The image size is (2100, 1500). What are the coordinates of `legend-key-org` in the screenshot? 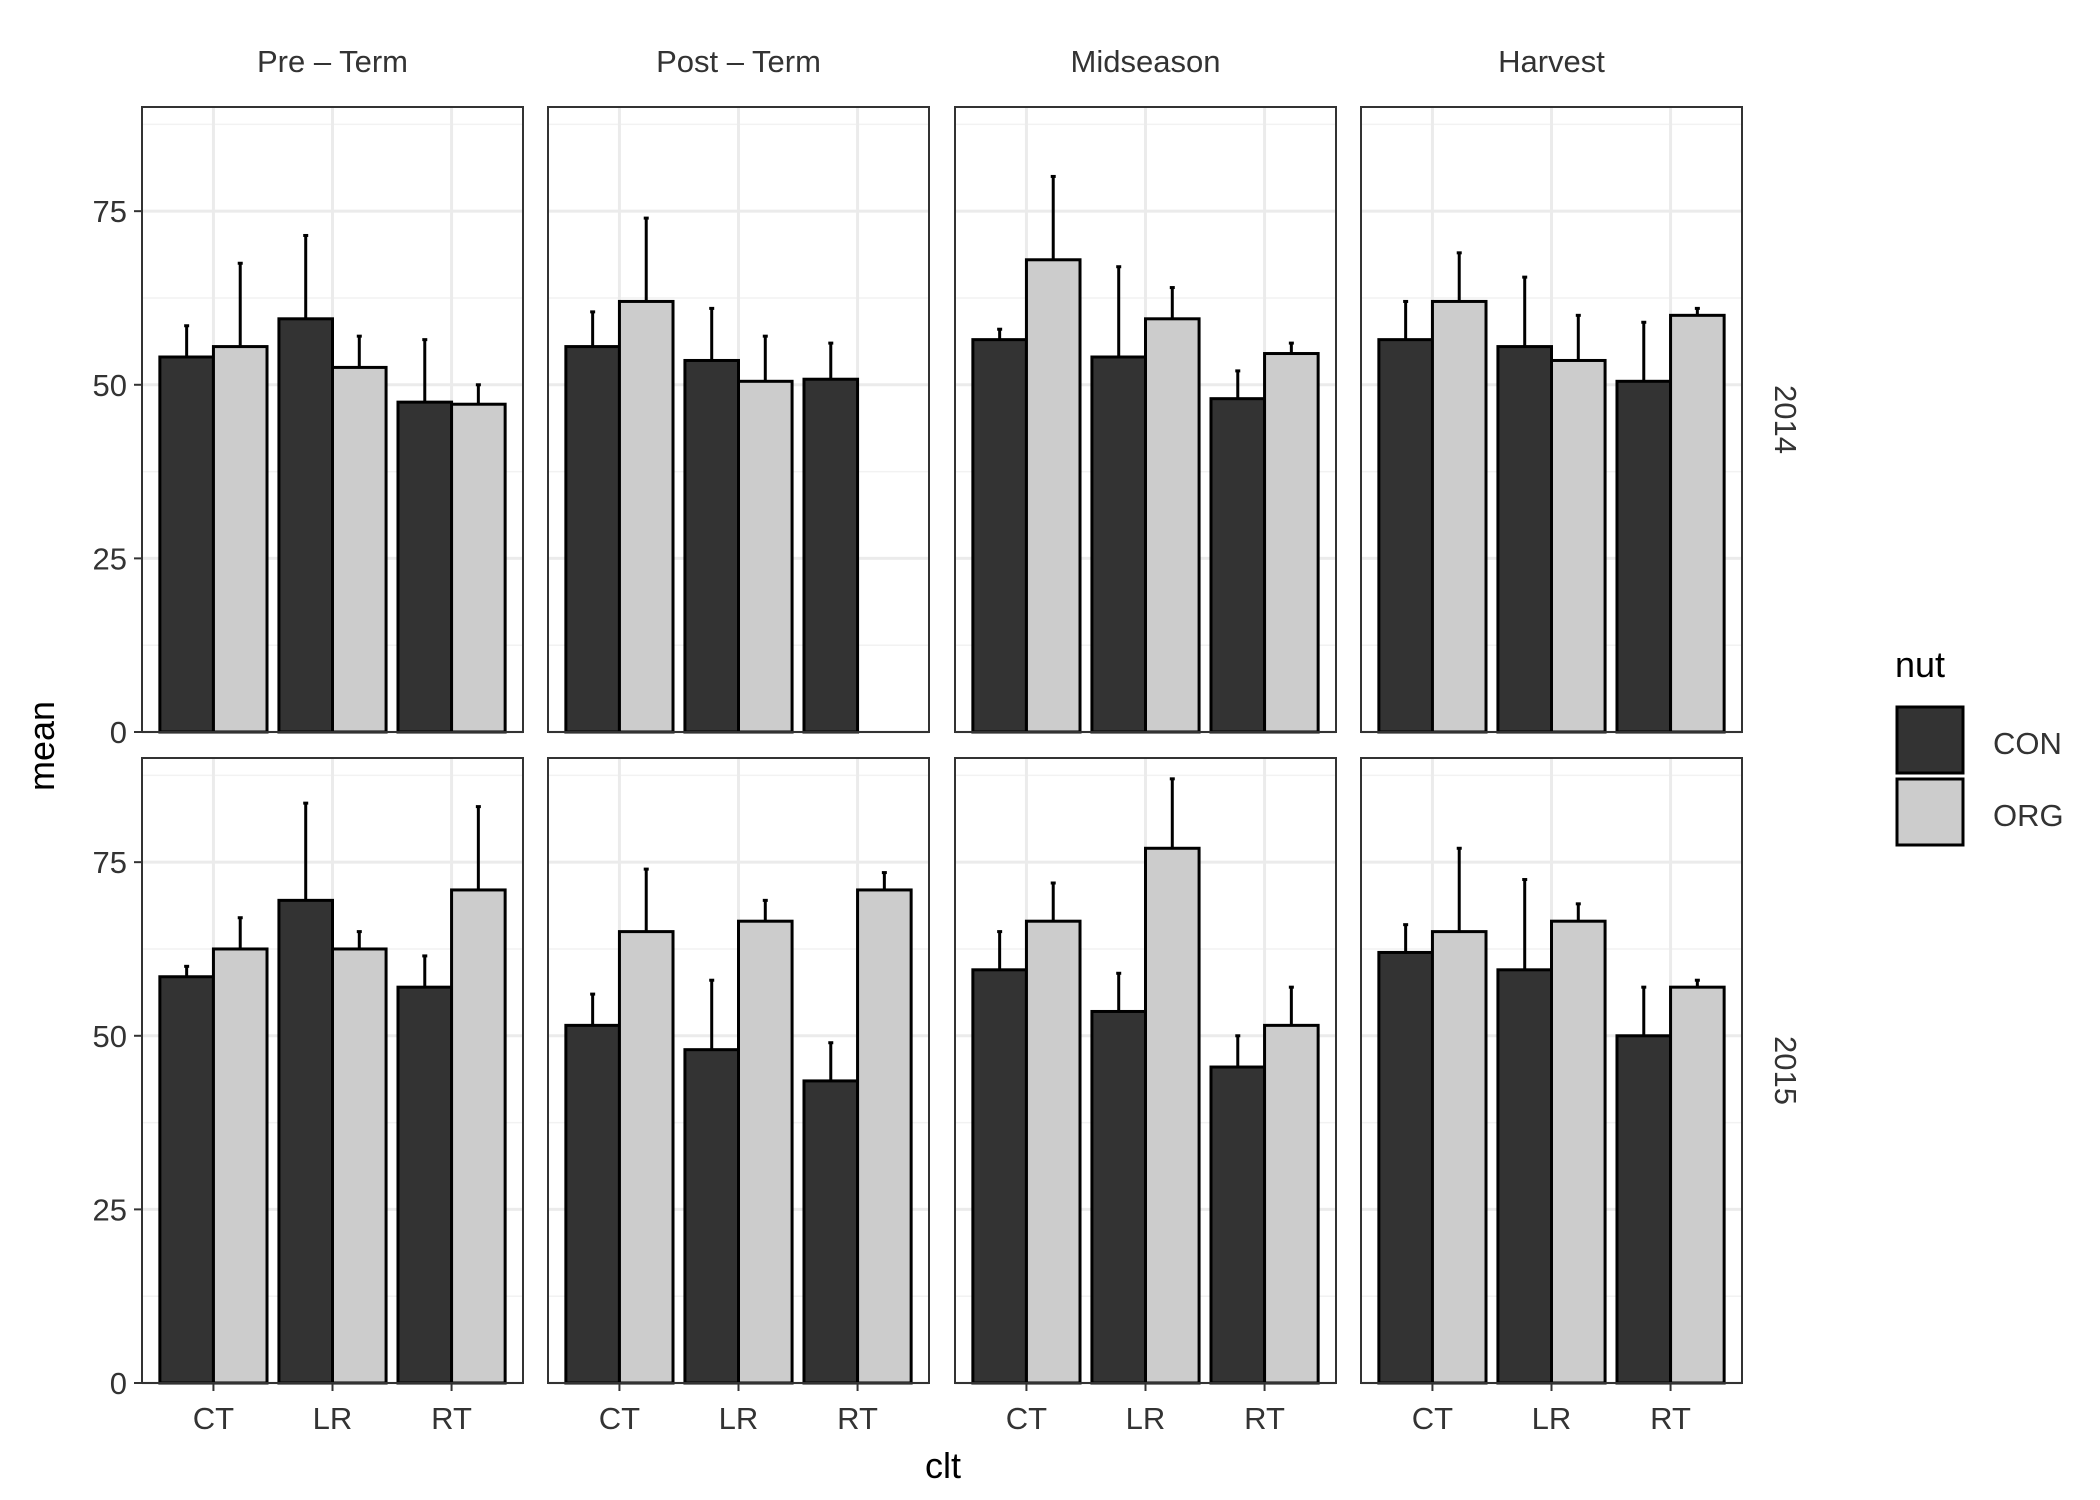 It's located at (1930, 812).